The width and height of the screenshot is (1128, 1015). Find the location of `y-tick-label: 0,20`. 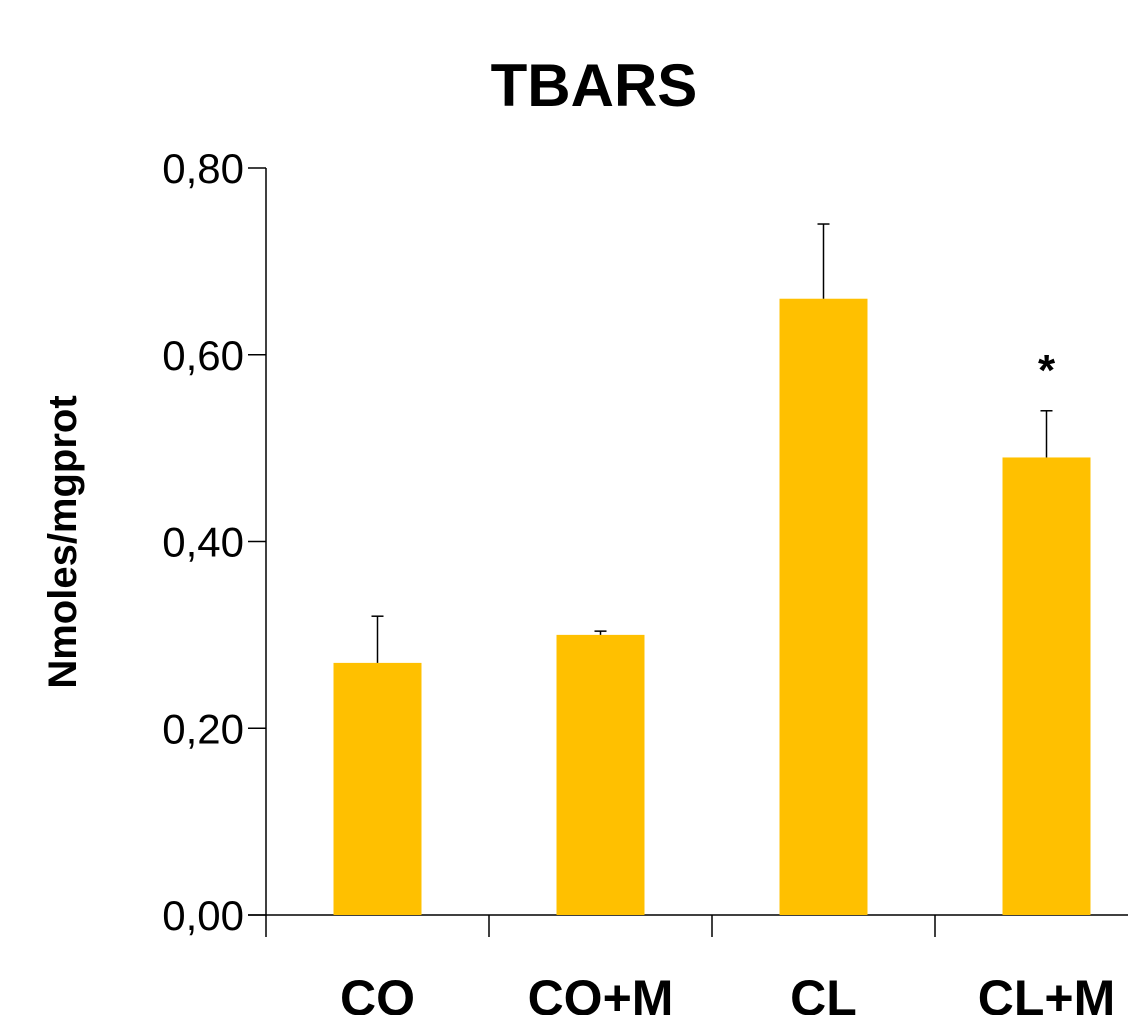

y-tick-label: 0,20 is located at coordinates (203, 728).